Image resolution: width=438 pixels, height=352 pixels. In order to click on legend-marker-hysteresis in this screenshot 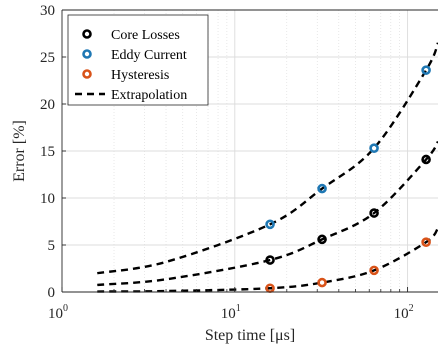, I will do `click(87, 74)`.